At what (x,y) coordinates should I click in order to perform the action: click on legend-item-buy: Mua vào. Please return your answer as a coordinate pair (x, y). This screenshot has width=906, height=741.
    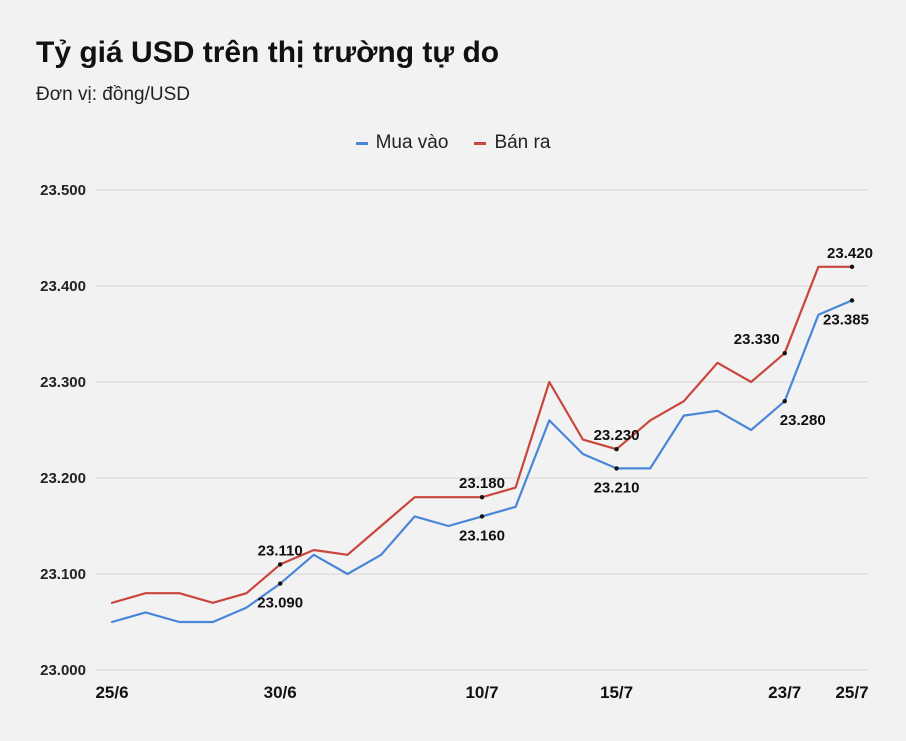
    Looking at the image, I should click on (402, 143).